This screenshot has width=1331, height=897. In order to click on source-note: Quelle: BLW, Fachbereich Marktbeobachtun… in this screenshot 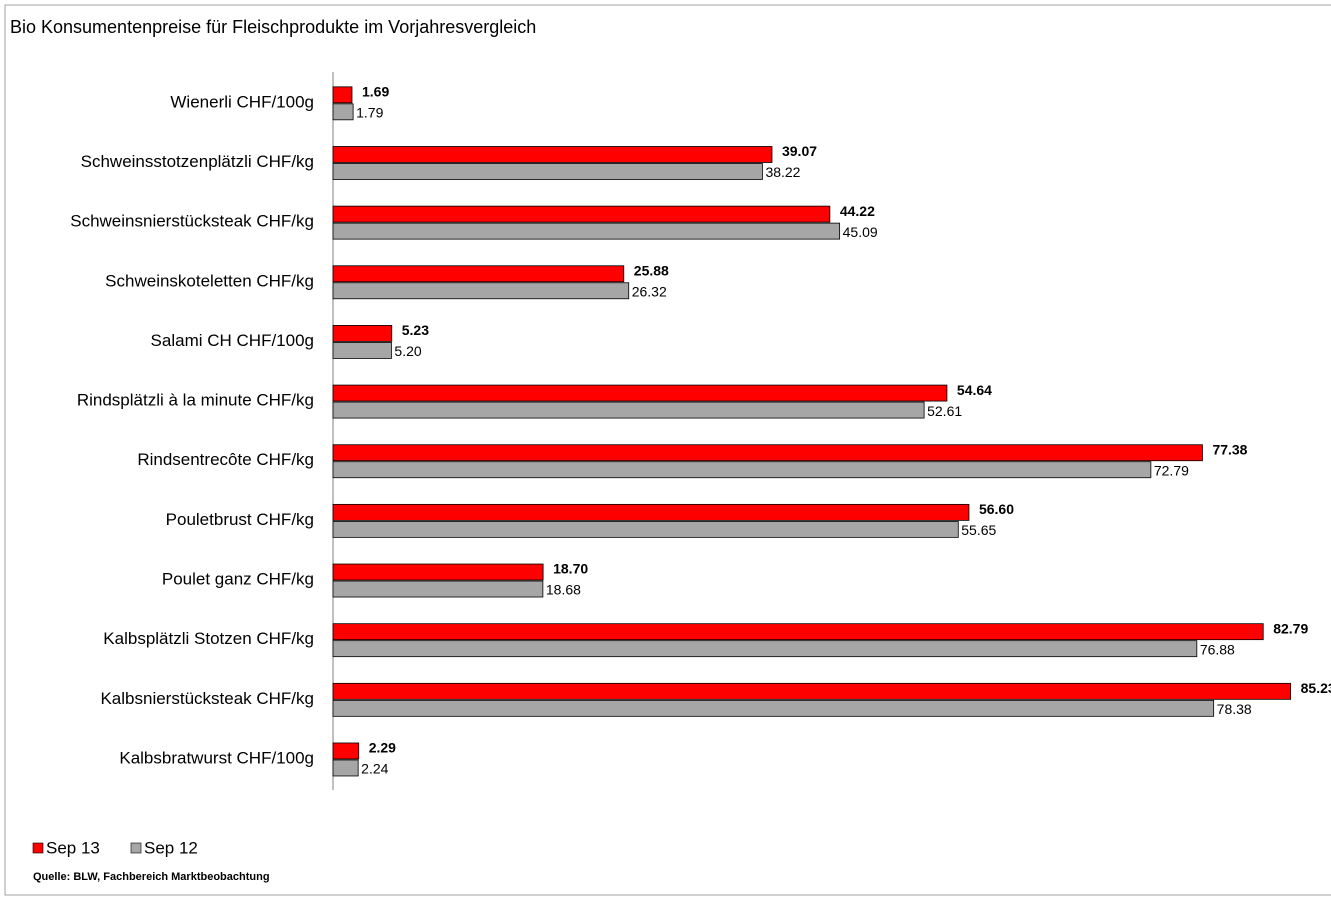, I will do `click(151, 877)`.